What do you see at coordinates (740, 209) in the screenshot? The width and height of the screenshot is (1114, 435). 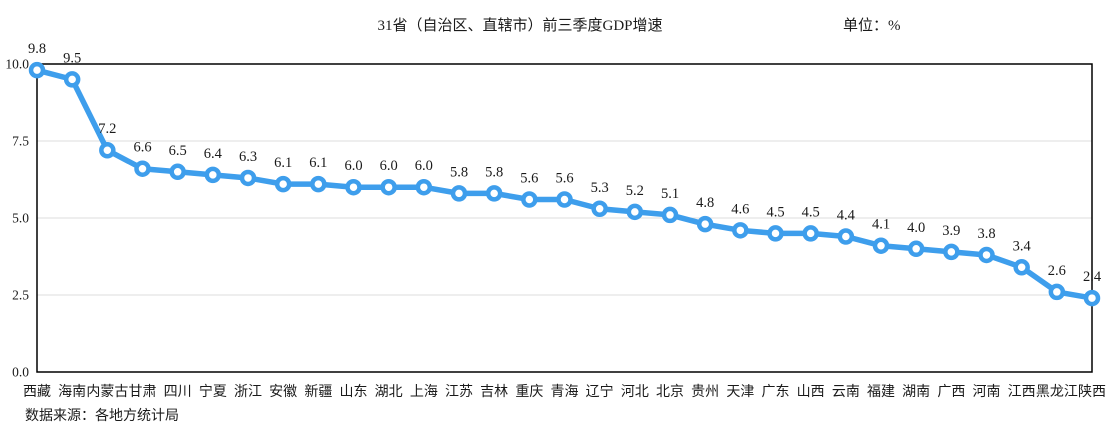 I see `data-point-label: 4.6` at bounding box center [740, 209].